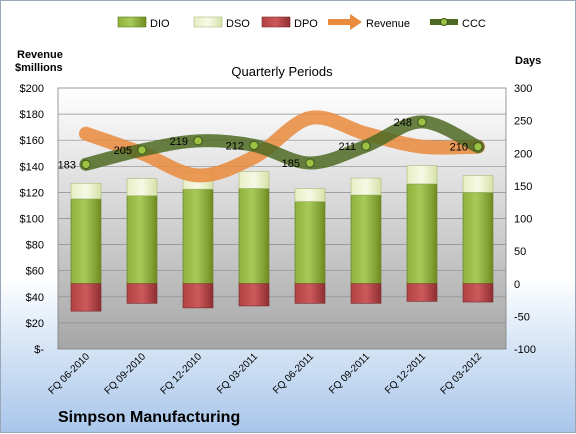 This screenshot has width=576, height=434. I want to click on left-tick-label: $140, so click(32, 167).